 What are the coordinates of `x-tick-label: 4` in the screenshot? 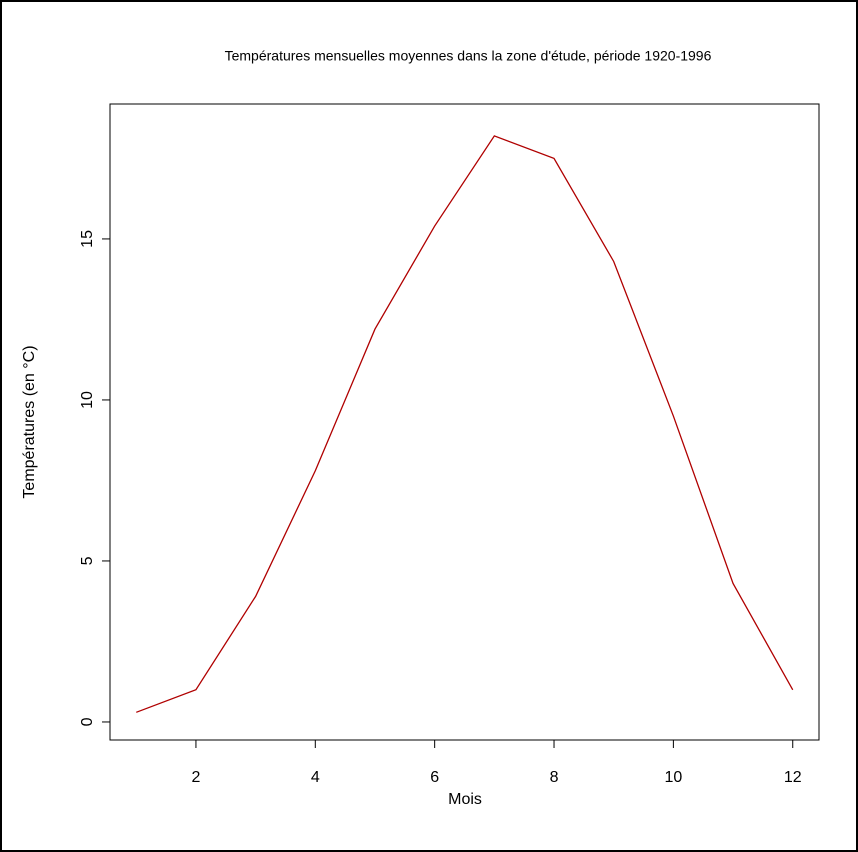 It's located at (315, 777).